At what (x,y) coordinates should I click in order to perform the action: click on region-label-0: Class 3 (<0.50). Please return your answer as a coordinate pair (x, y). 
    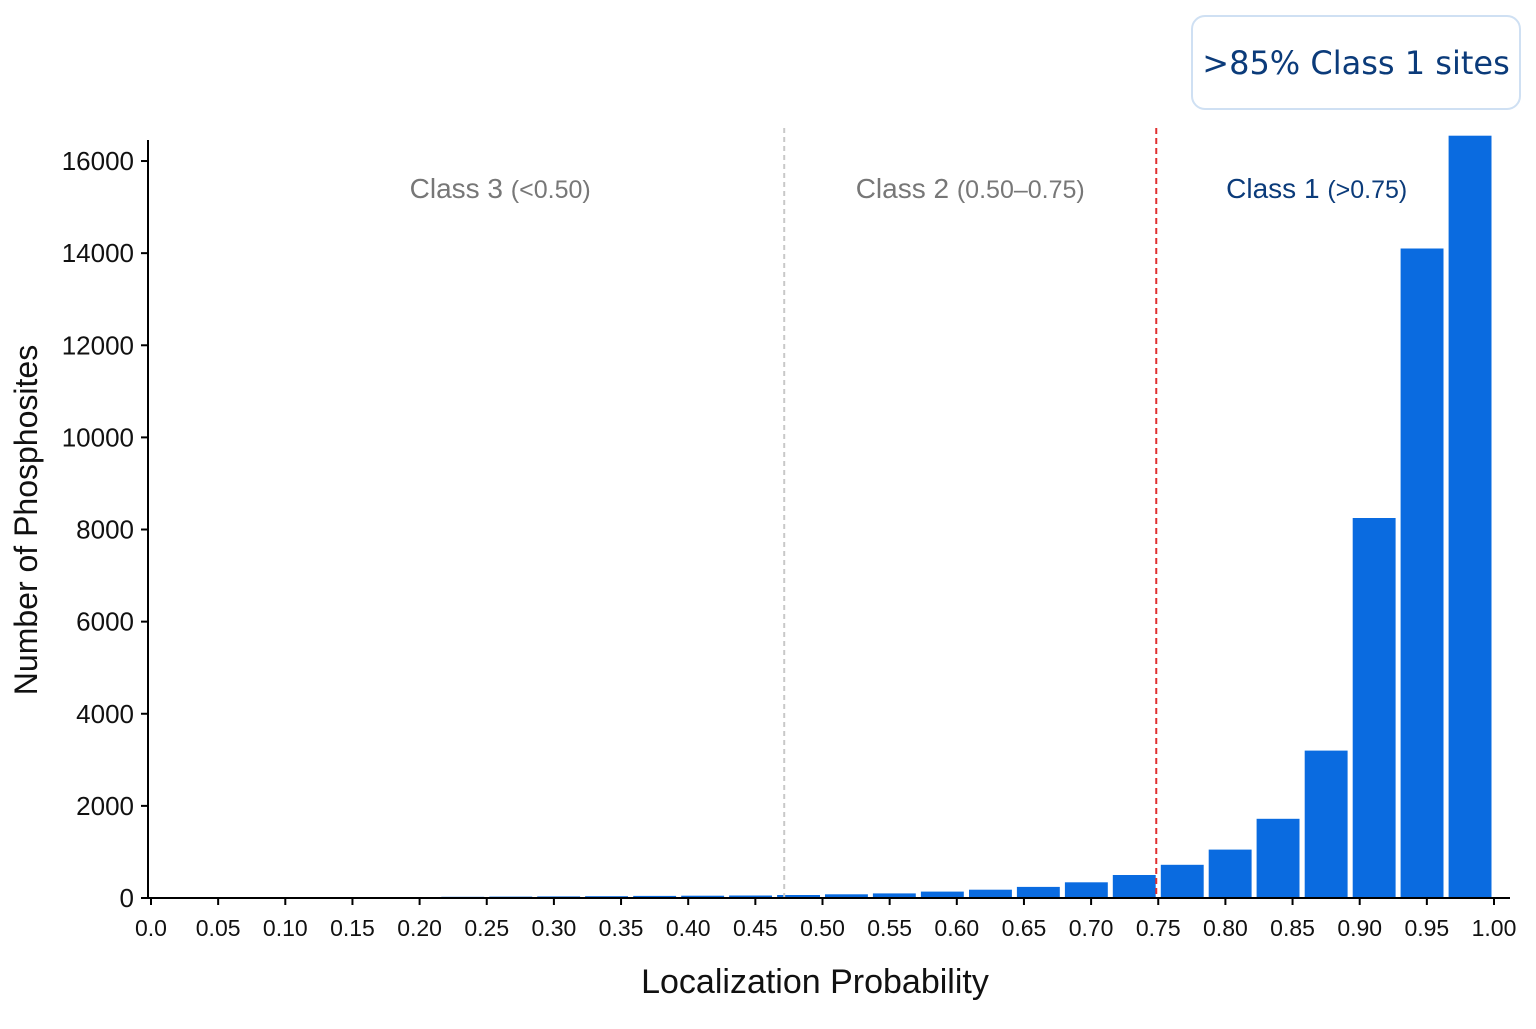
    Looking at the image, I should click on (500, 188).